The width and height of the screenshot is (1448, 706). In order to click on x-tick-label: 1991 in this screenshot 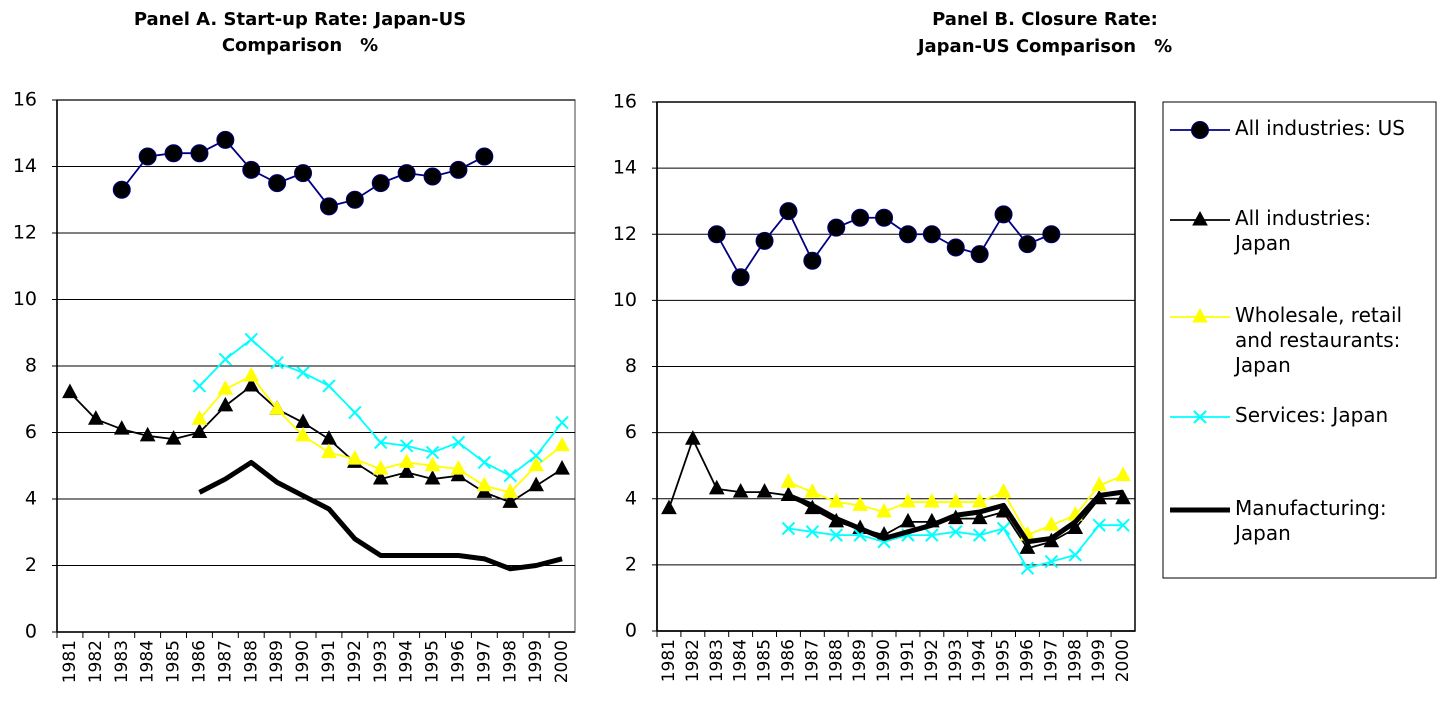, I will do `click(329, 661)`.